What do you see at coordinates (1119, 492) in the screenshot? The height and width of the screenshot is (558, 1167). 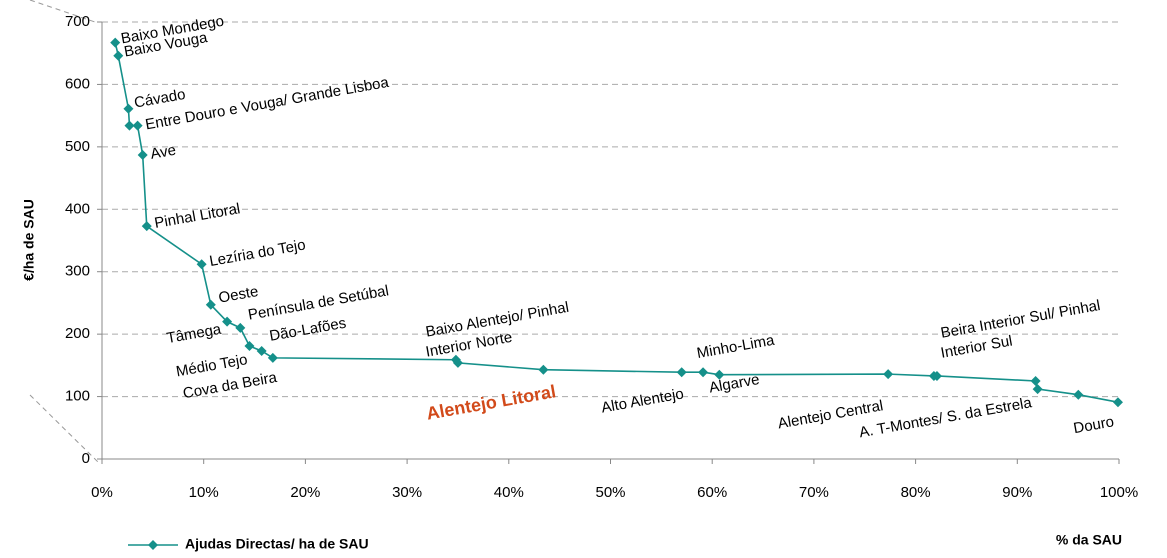 I see `x-tick-label: 100%` at bounding box center [1119, 492].